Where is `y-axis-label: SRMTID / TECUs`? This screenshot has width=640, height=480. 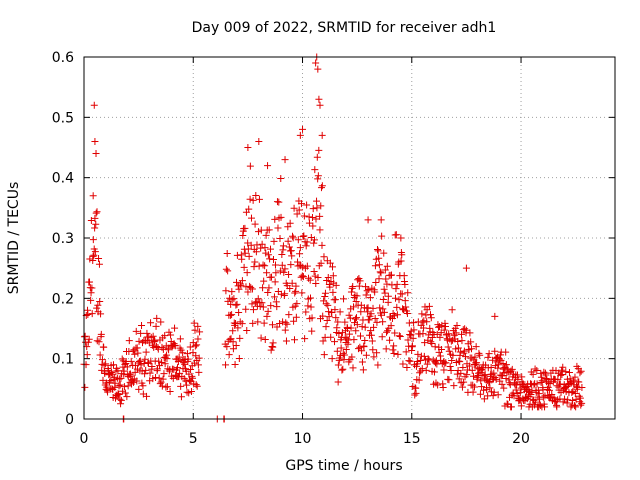
y-axis-label: SRMTID / TECUs is located at coordinates (14, 238).